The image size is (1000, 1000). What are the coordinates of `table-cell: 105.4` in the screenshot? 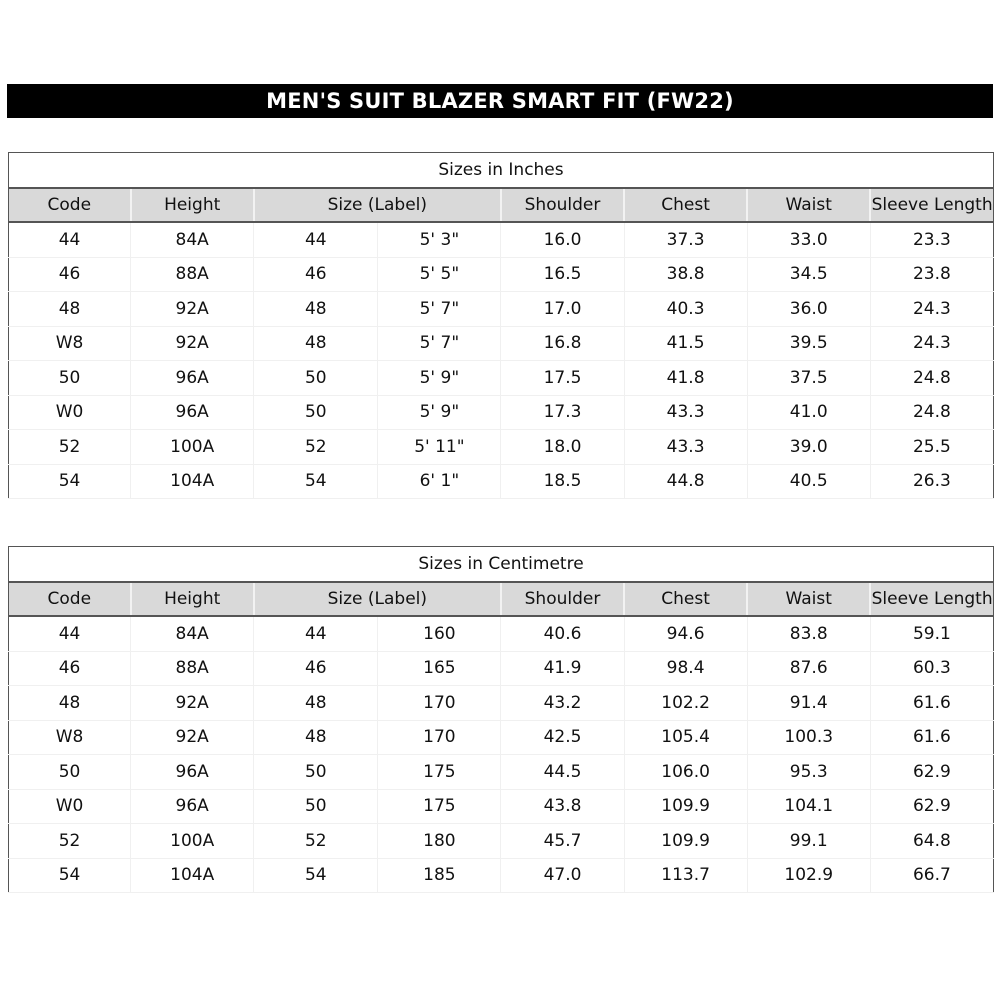 It's located at (685, 737).